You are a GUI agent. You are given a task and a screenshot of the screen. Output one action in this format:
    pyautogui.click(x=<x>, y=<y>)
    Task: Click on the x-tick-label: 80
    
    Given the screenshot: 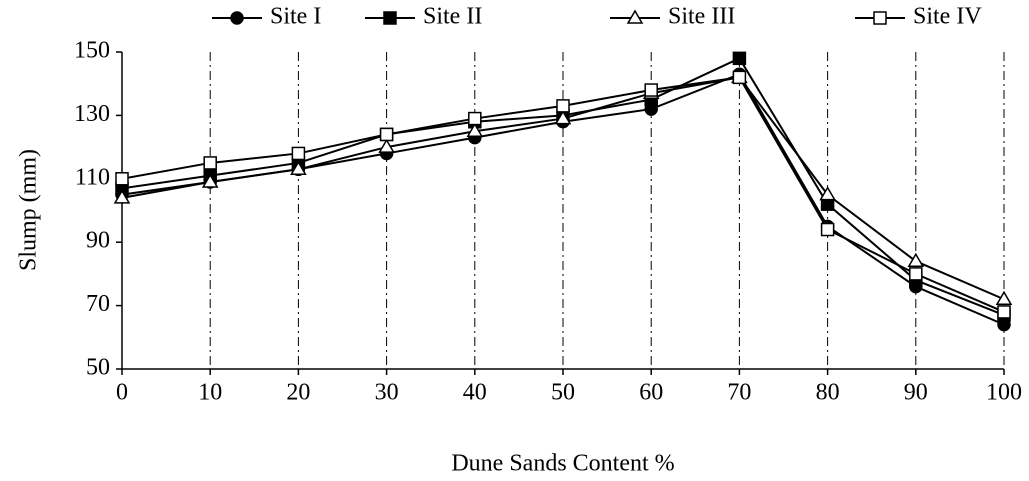 What is the action you would take?
    pyautogui.click(x=828, y=393)
    